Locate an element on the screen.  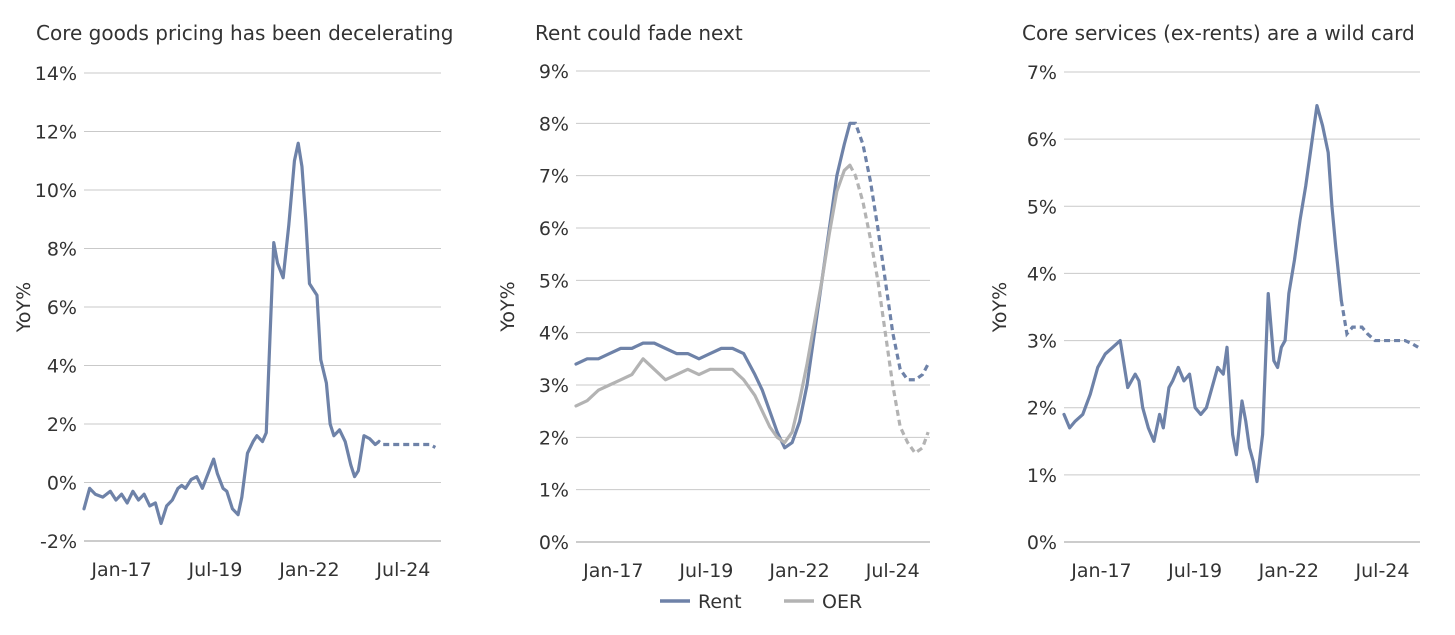
chart-title: Core goods pricing has been decelerating is located at coordinates (245, 33).